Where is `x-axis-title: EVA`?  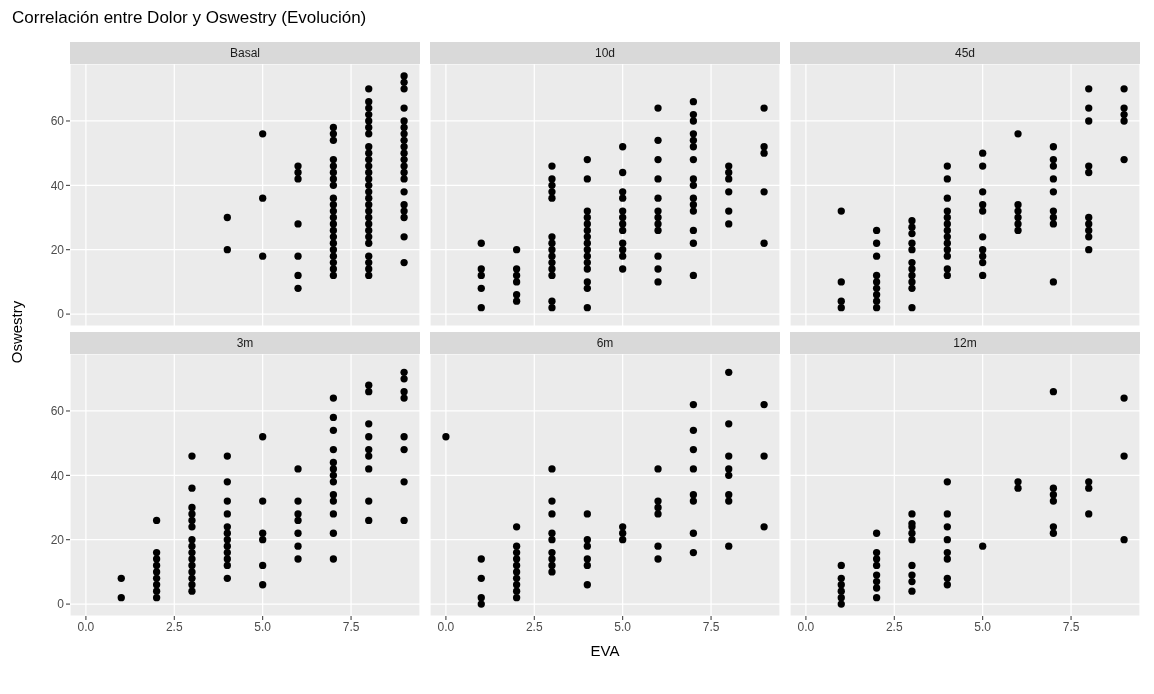
x-axis-title: EVA is located at coordinates (605, 650).